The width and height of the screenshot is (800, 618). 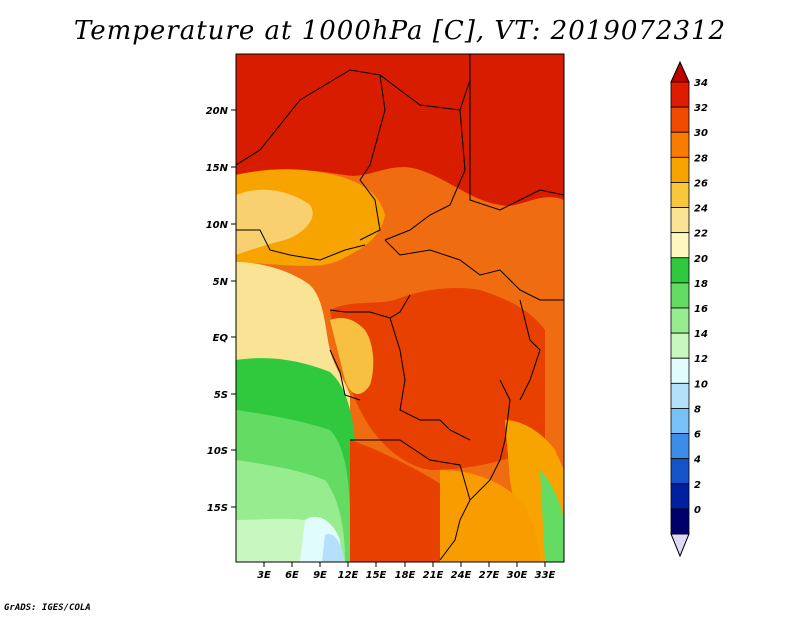 I want to click on lon-label: 18E, so click(x=405, y=575).